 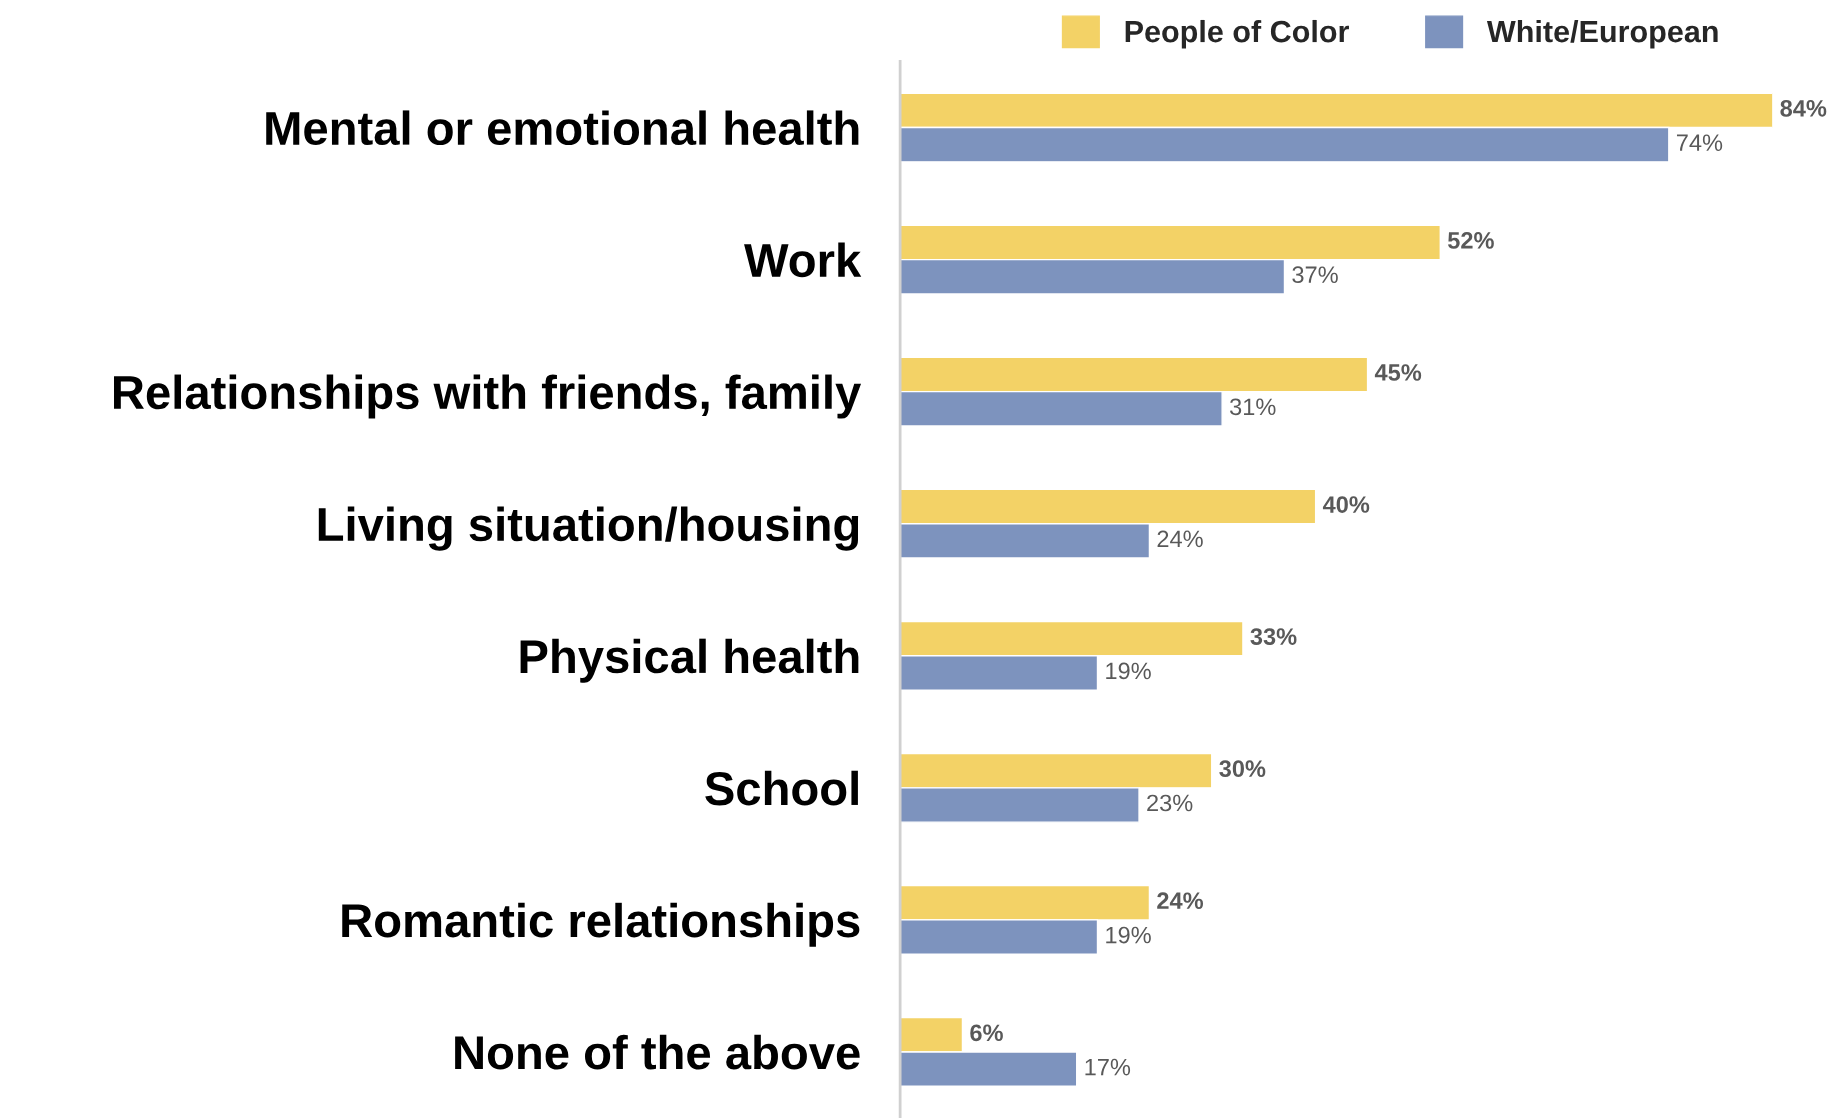 What do you see at coordinates (1108, 1067) in the screenshot?
I see `data-label: 17%` at bounding box center [1108, 1067].